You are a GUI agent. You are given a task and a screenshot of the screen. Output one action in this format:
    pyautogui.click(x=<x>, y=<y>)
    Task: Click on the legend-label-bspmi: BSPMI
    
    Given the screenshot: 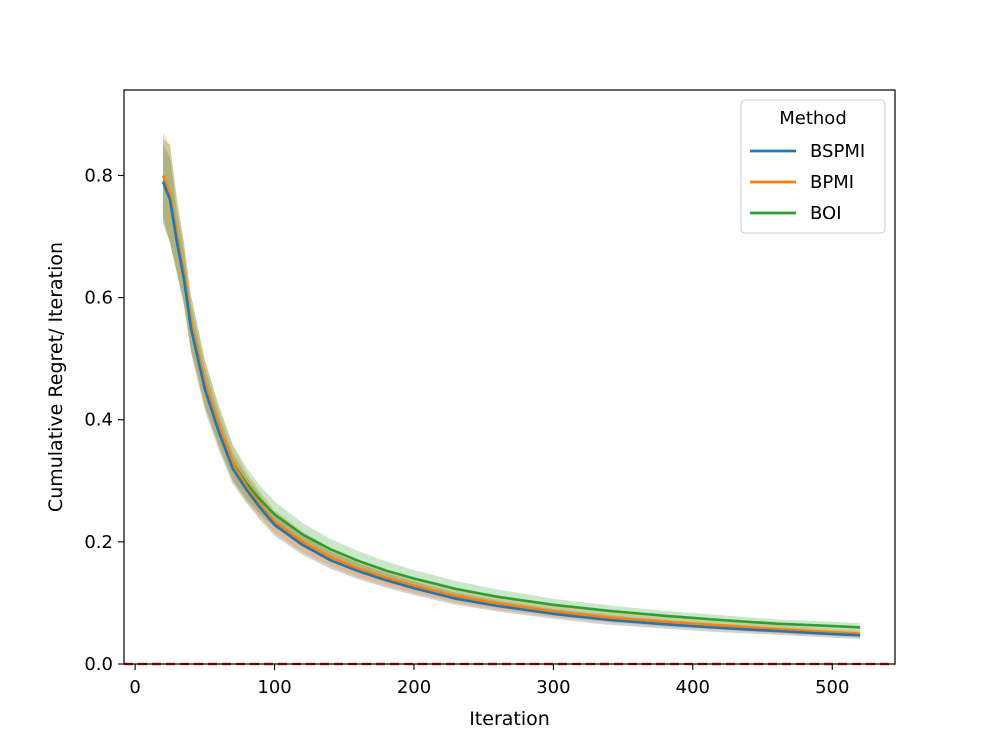 What is the action you would take?
    pyautogui.click(x=837, y=151)
    